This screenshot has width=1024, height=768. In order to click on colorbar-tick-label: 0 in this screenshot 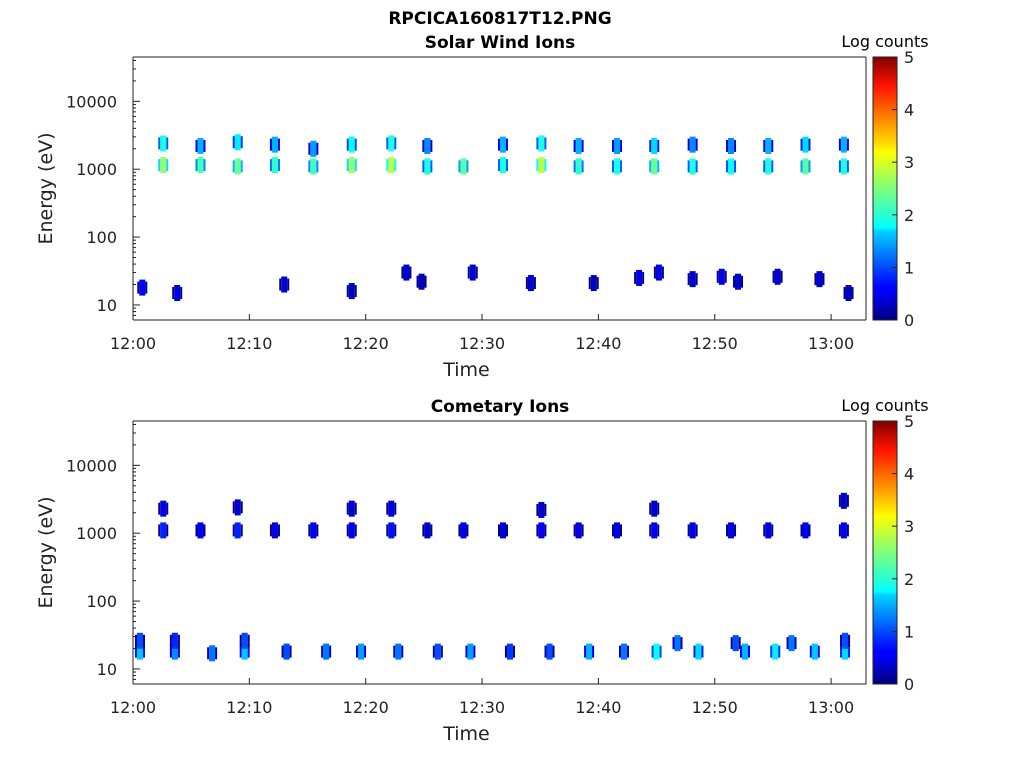, I will do `click(909, 684)`.